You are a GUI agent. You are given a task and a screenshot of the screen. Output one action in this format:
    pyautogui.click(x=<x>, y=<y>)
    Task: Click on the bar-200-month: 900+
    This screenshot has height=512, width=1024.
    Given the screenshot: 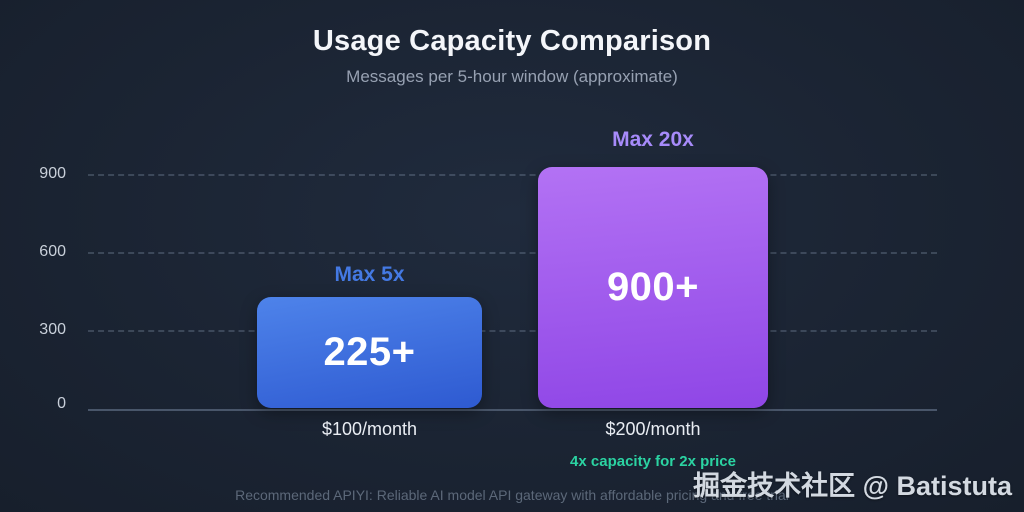 What is the action you would take?
    pyautogui.click(x=653, y=287)
    